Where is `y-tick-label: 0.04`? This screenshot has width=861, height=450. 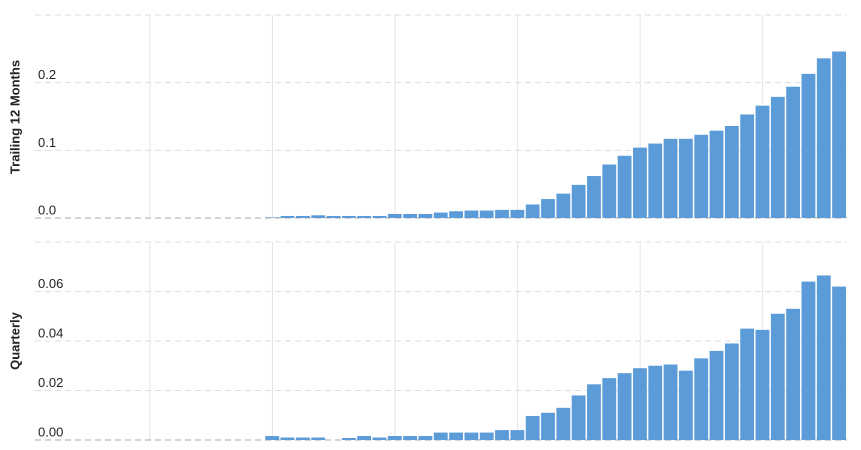
y-tick-label: 0.04 is located at coordinates (50, 332).